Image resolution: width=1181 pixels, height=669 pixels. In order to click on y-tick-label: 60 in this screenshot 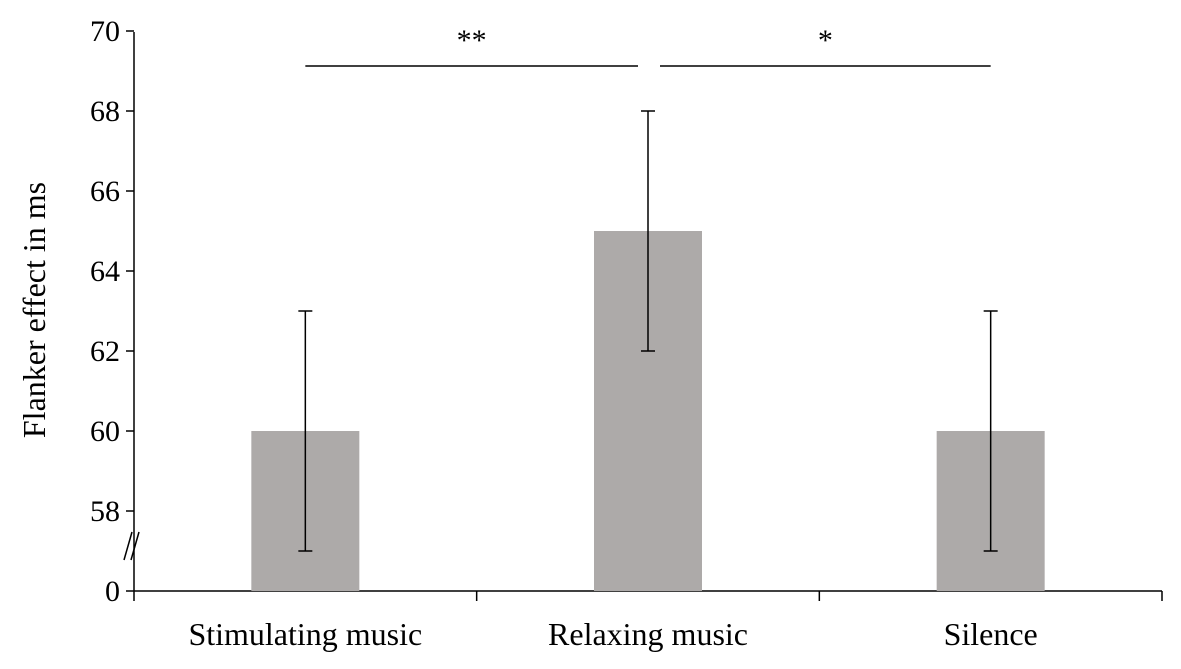, I will do `click(105, 431)`.